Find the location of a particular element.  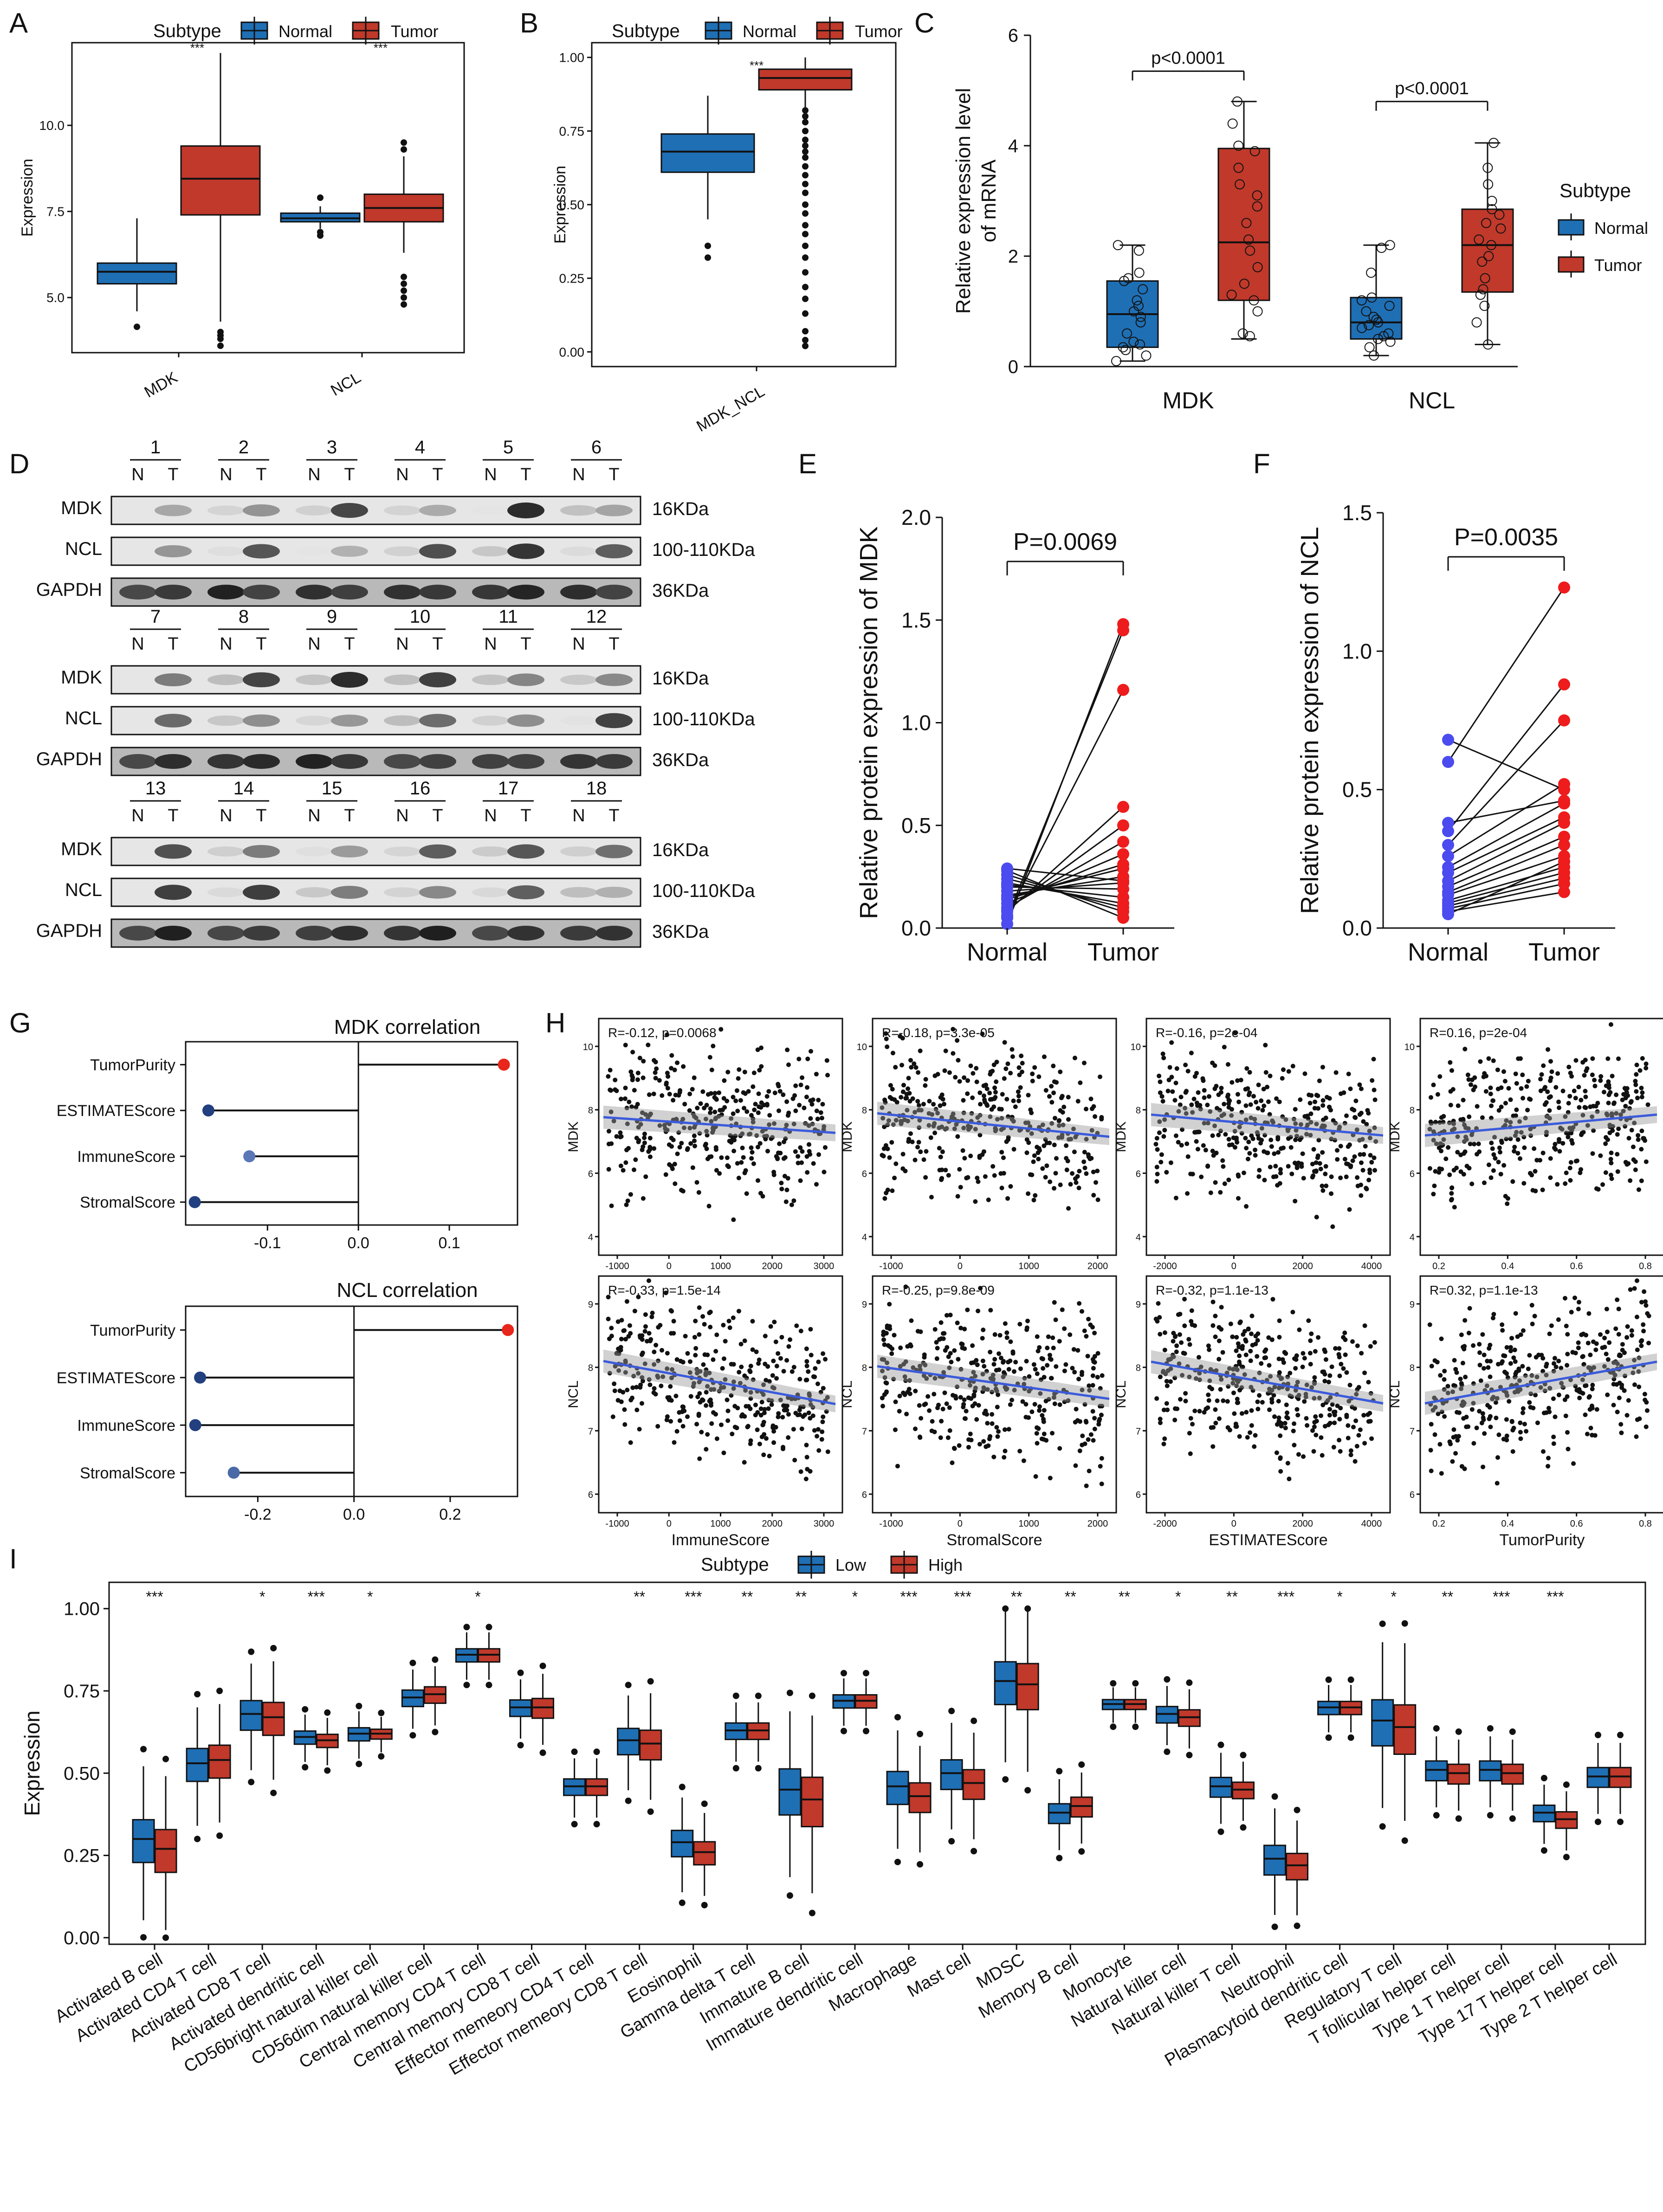

panel-i-significance: * is located at coordinates (855, 1596).